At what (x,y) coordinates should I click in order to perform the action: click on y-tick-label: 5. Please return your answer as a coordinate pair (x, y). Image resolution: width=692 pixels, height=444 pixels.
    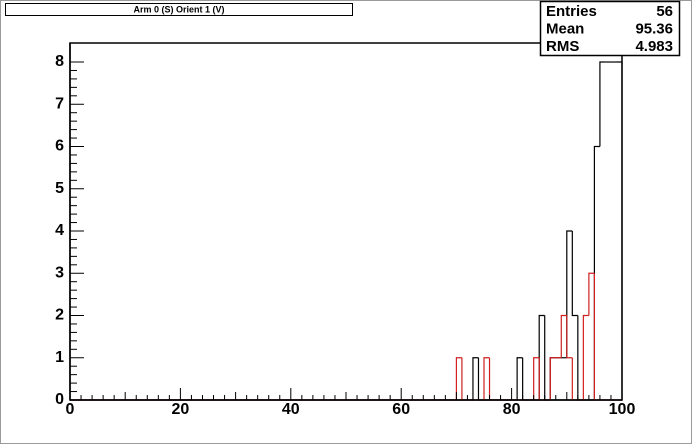
    Looking at the image, I should click on (59, 188).